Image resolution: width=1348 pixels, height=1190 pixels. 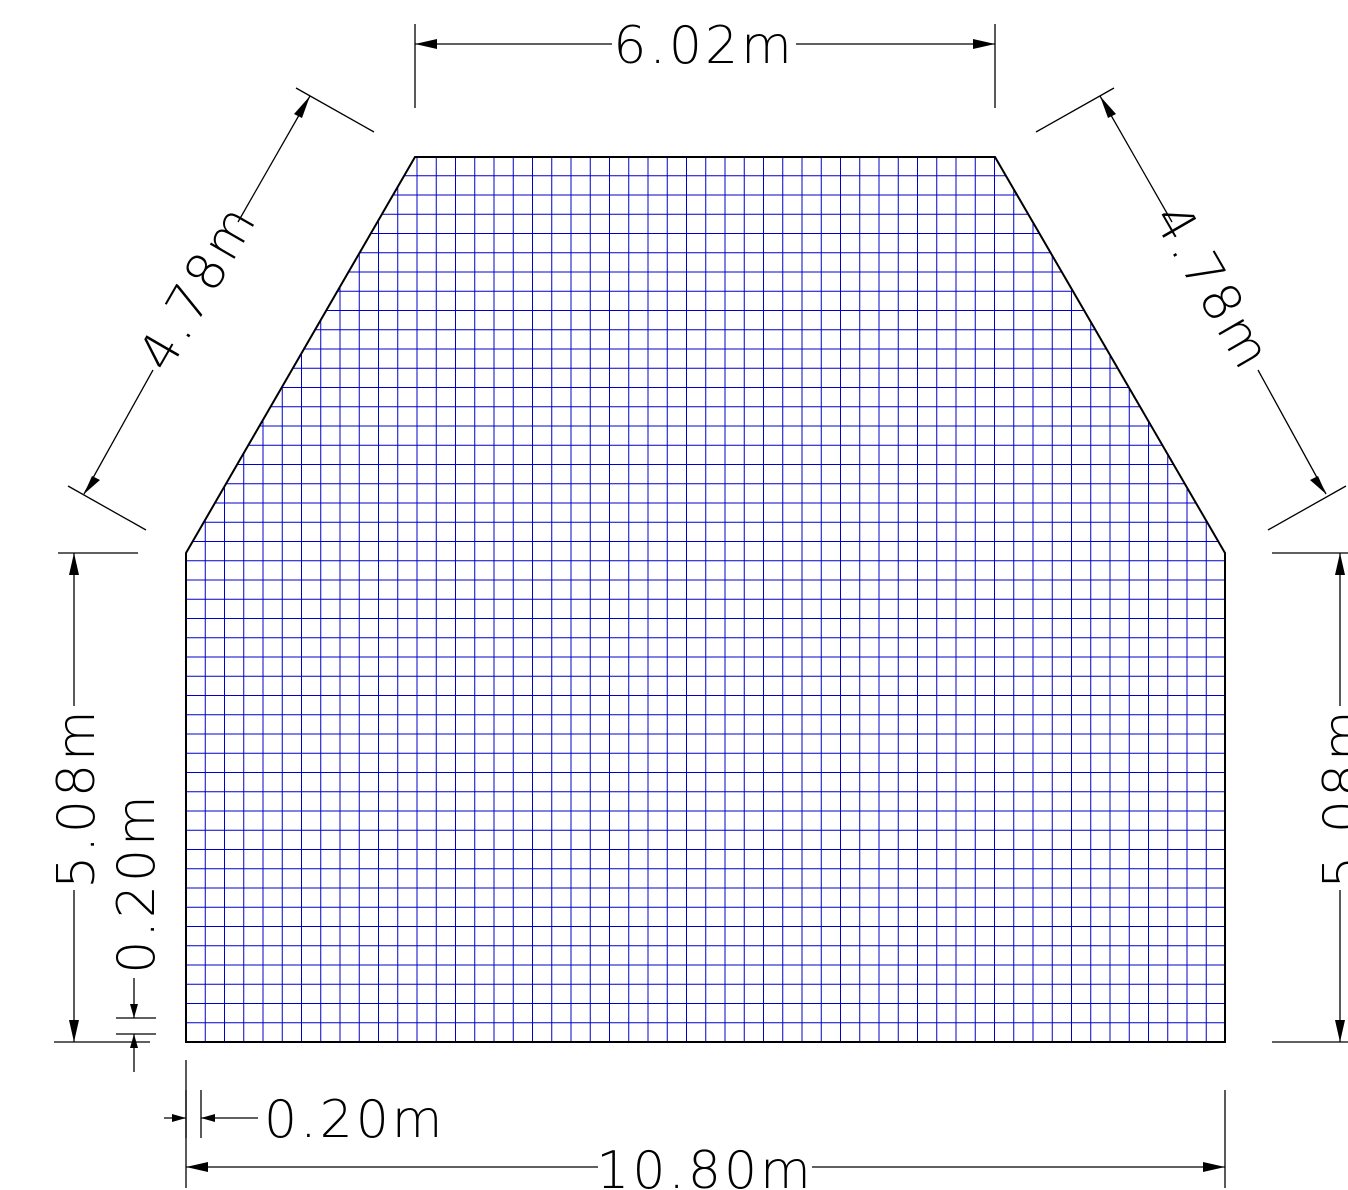 What do you see at coordinates (1310, 797) in the screenshot?
I see `right-wall-height-dimension: 5.08m` at bounding box center [1310, 797].